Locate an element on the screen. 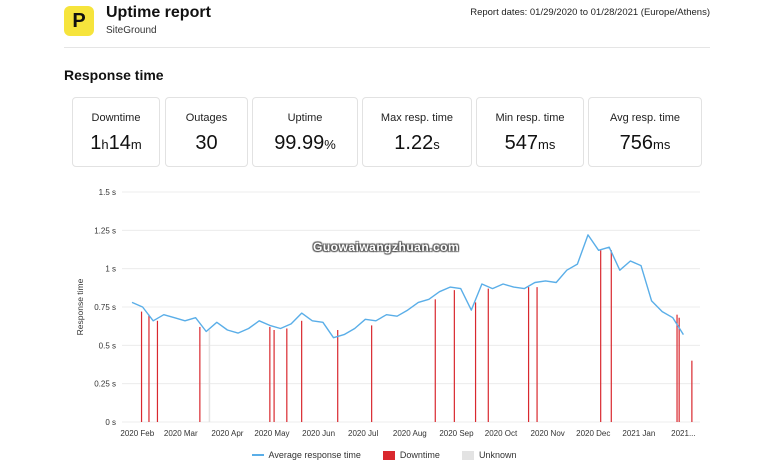  x-tick-label: 2020 Oct is located at coordinates (501, 433).